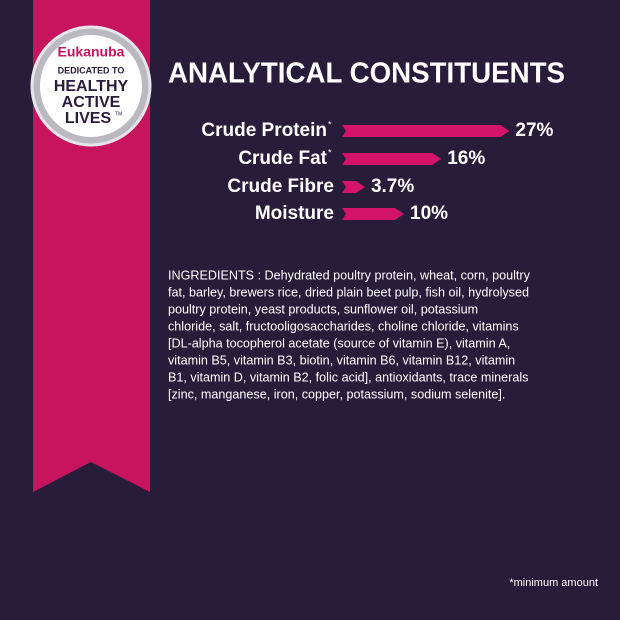  What do you see at coordinates (91, 70) in the screenshot?
I see `badge-tagline: DEDICATED TO` at bounding box center [91, 70].